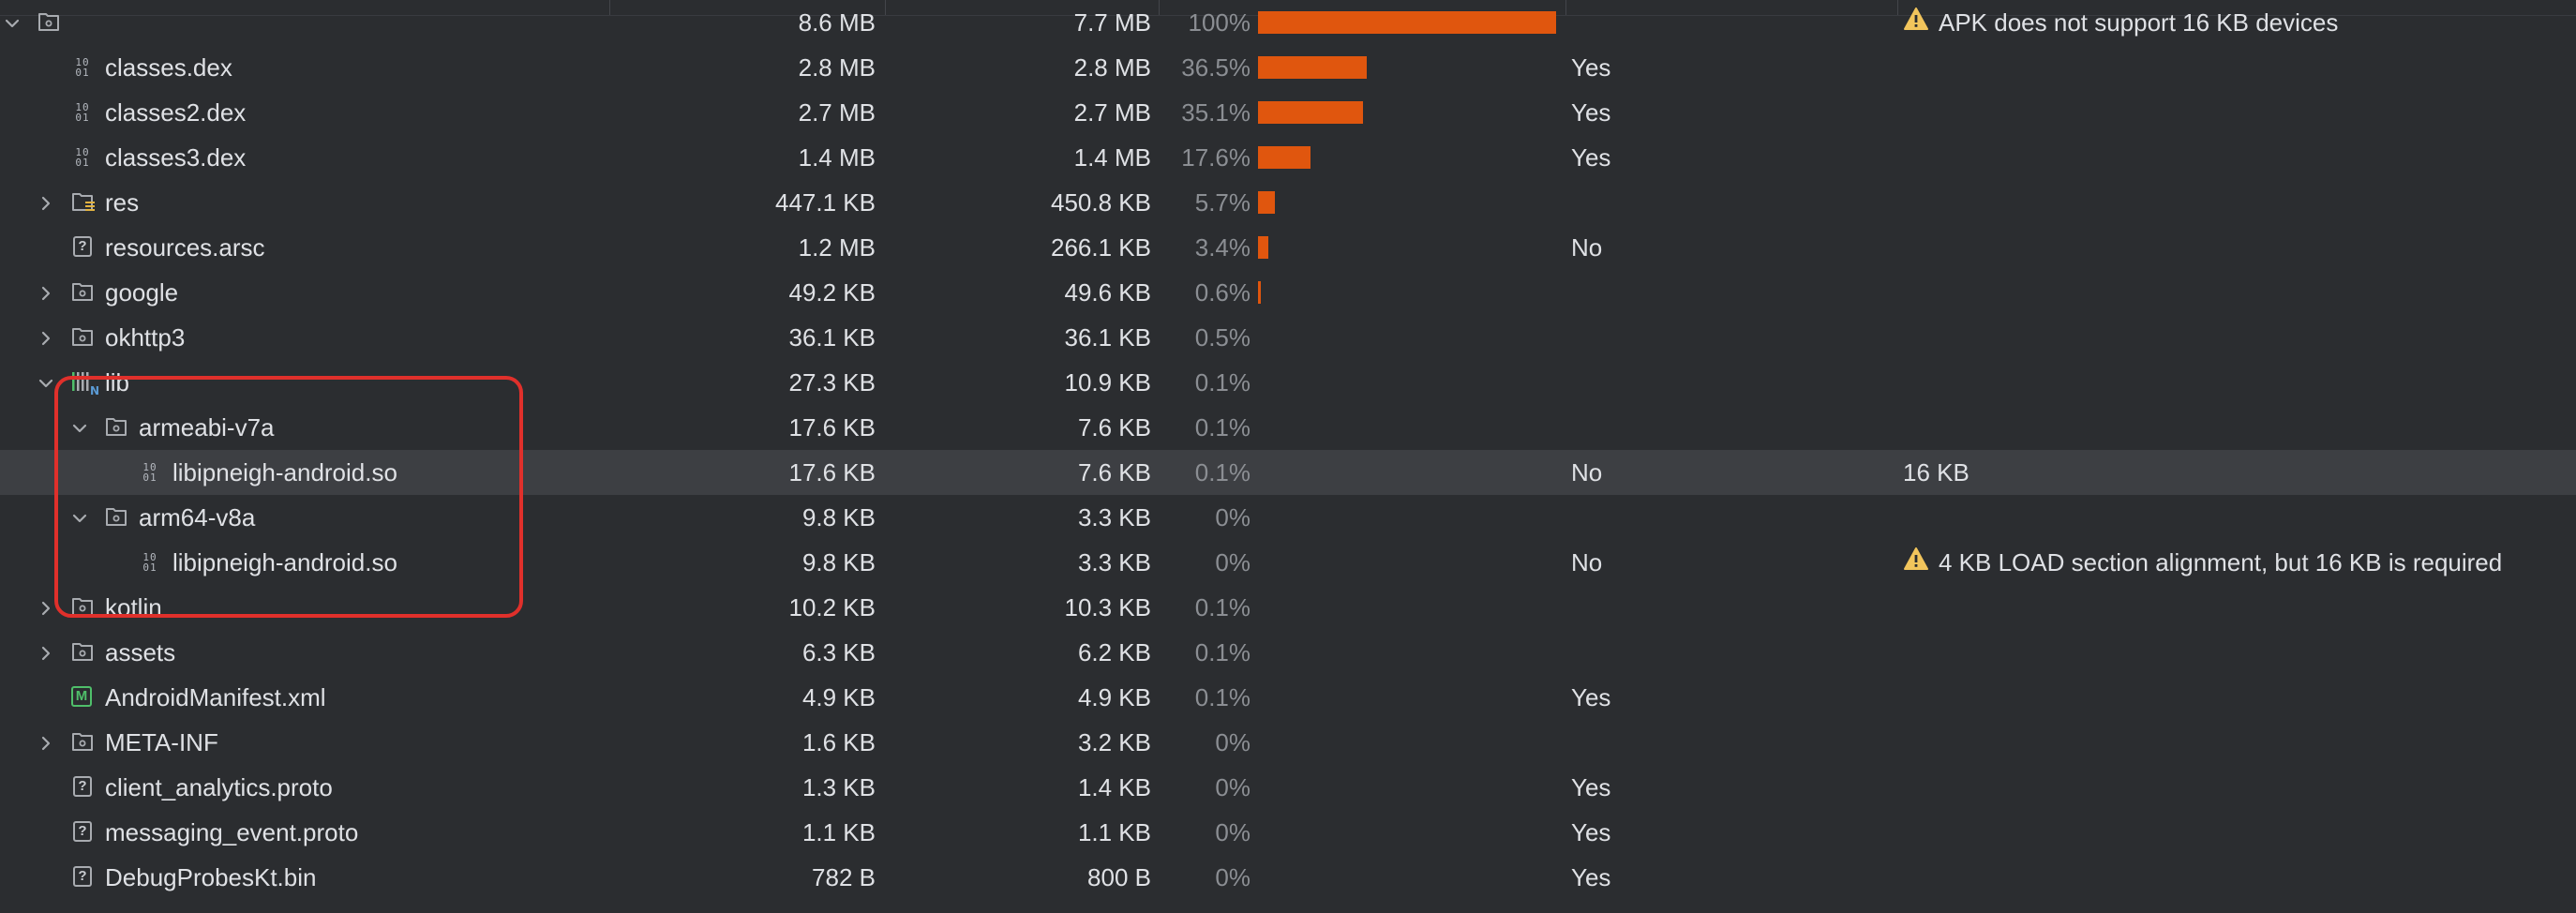  What do you see at coordinates (216, 697) in the screenshot?
I see `file-name: AndroidManifest.xml` at bounding box center [216, 697].